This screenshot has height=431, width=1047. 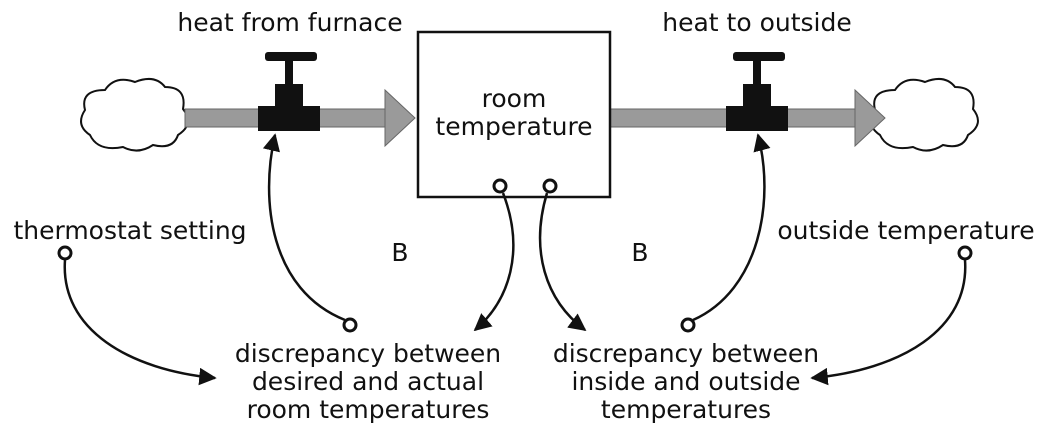 What do you see at coordinates (400, 118) in the screenshot?
I see `inflow-arrowhead` at bounding box center [400, 118].